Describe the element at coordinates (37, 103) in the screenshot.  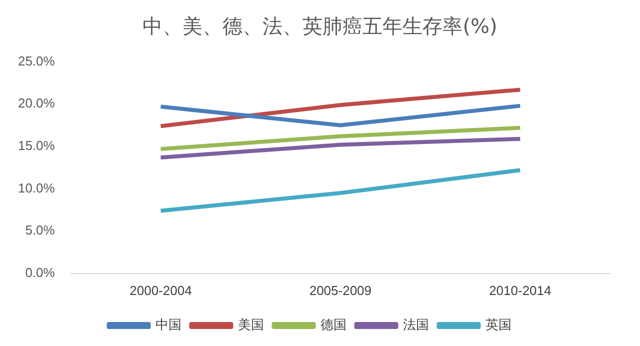
I see `y-tick-label: 20.0%` at that location.